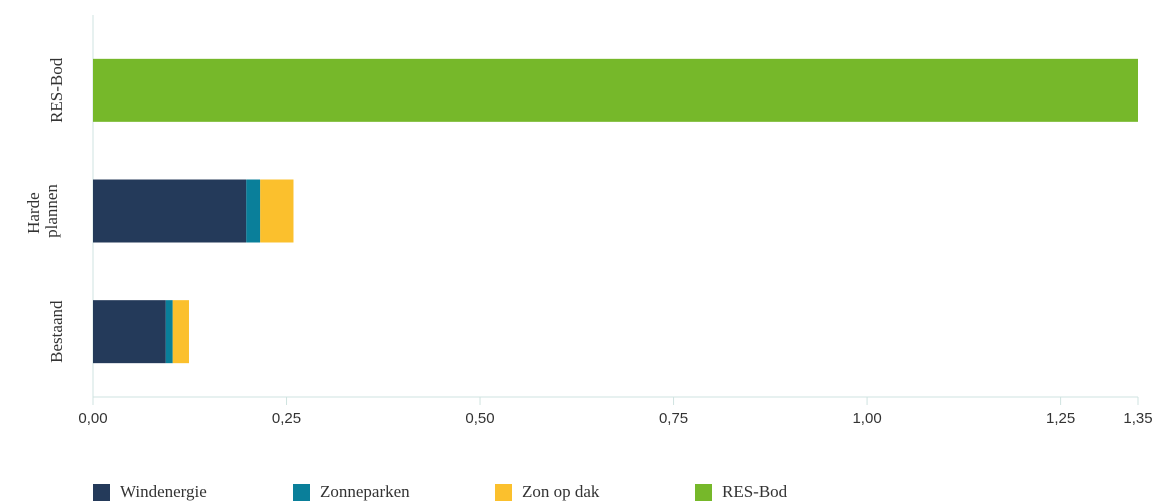  I want to click on legend-label: Windenergie, so click(163, 491).